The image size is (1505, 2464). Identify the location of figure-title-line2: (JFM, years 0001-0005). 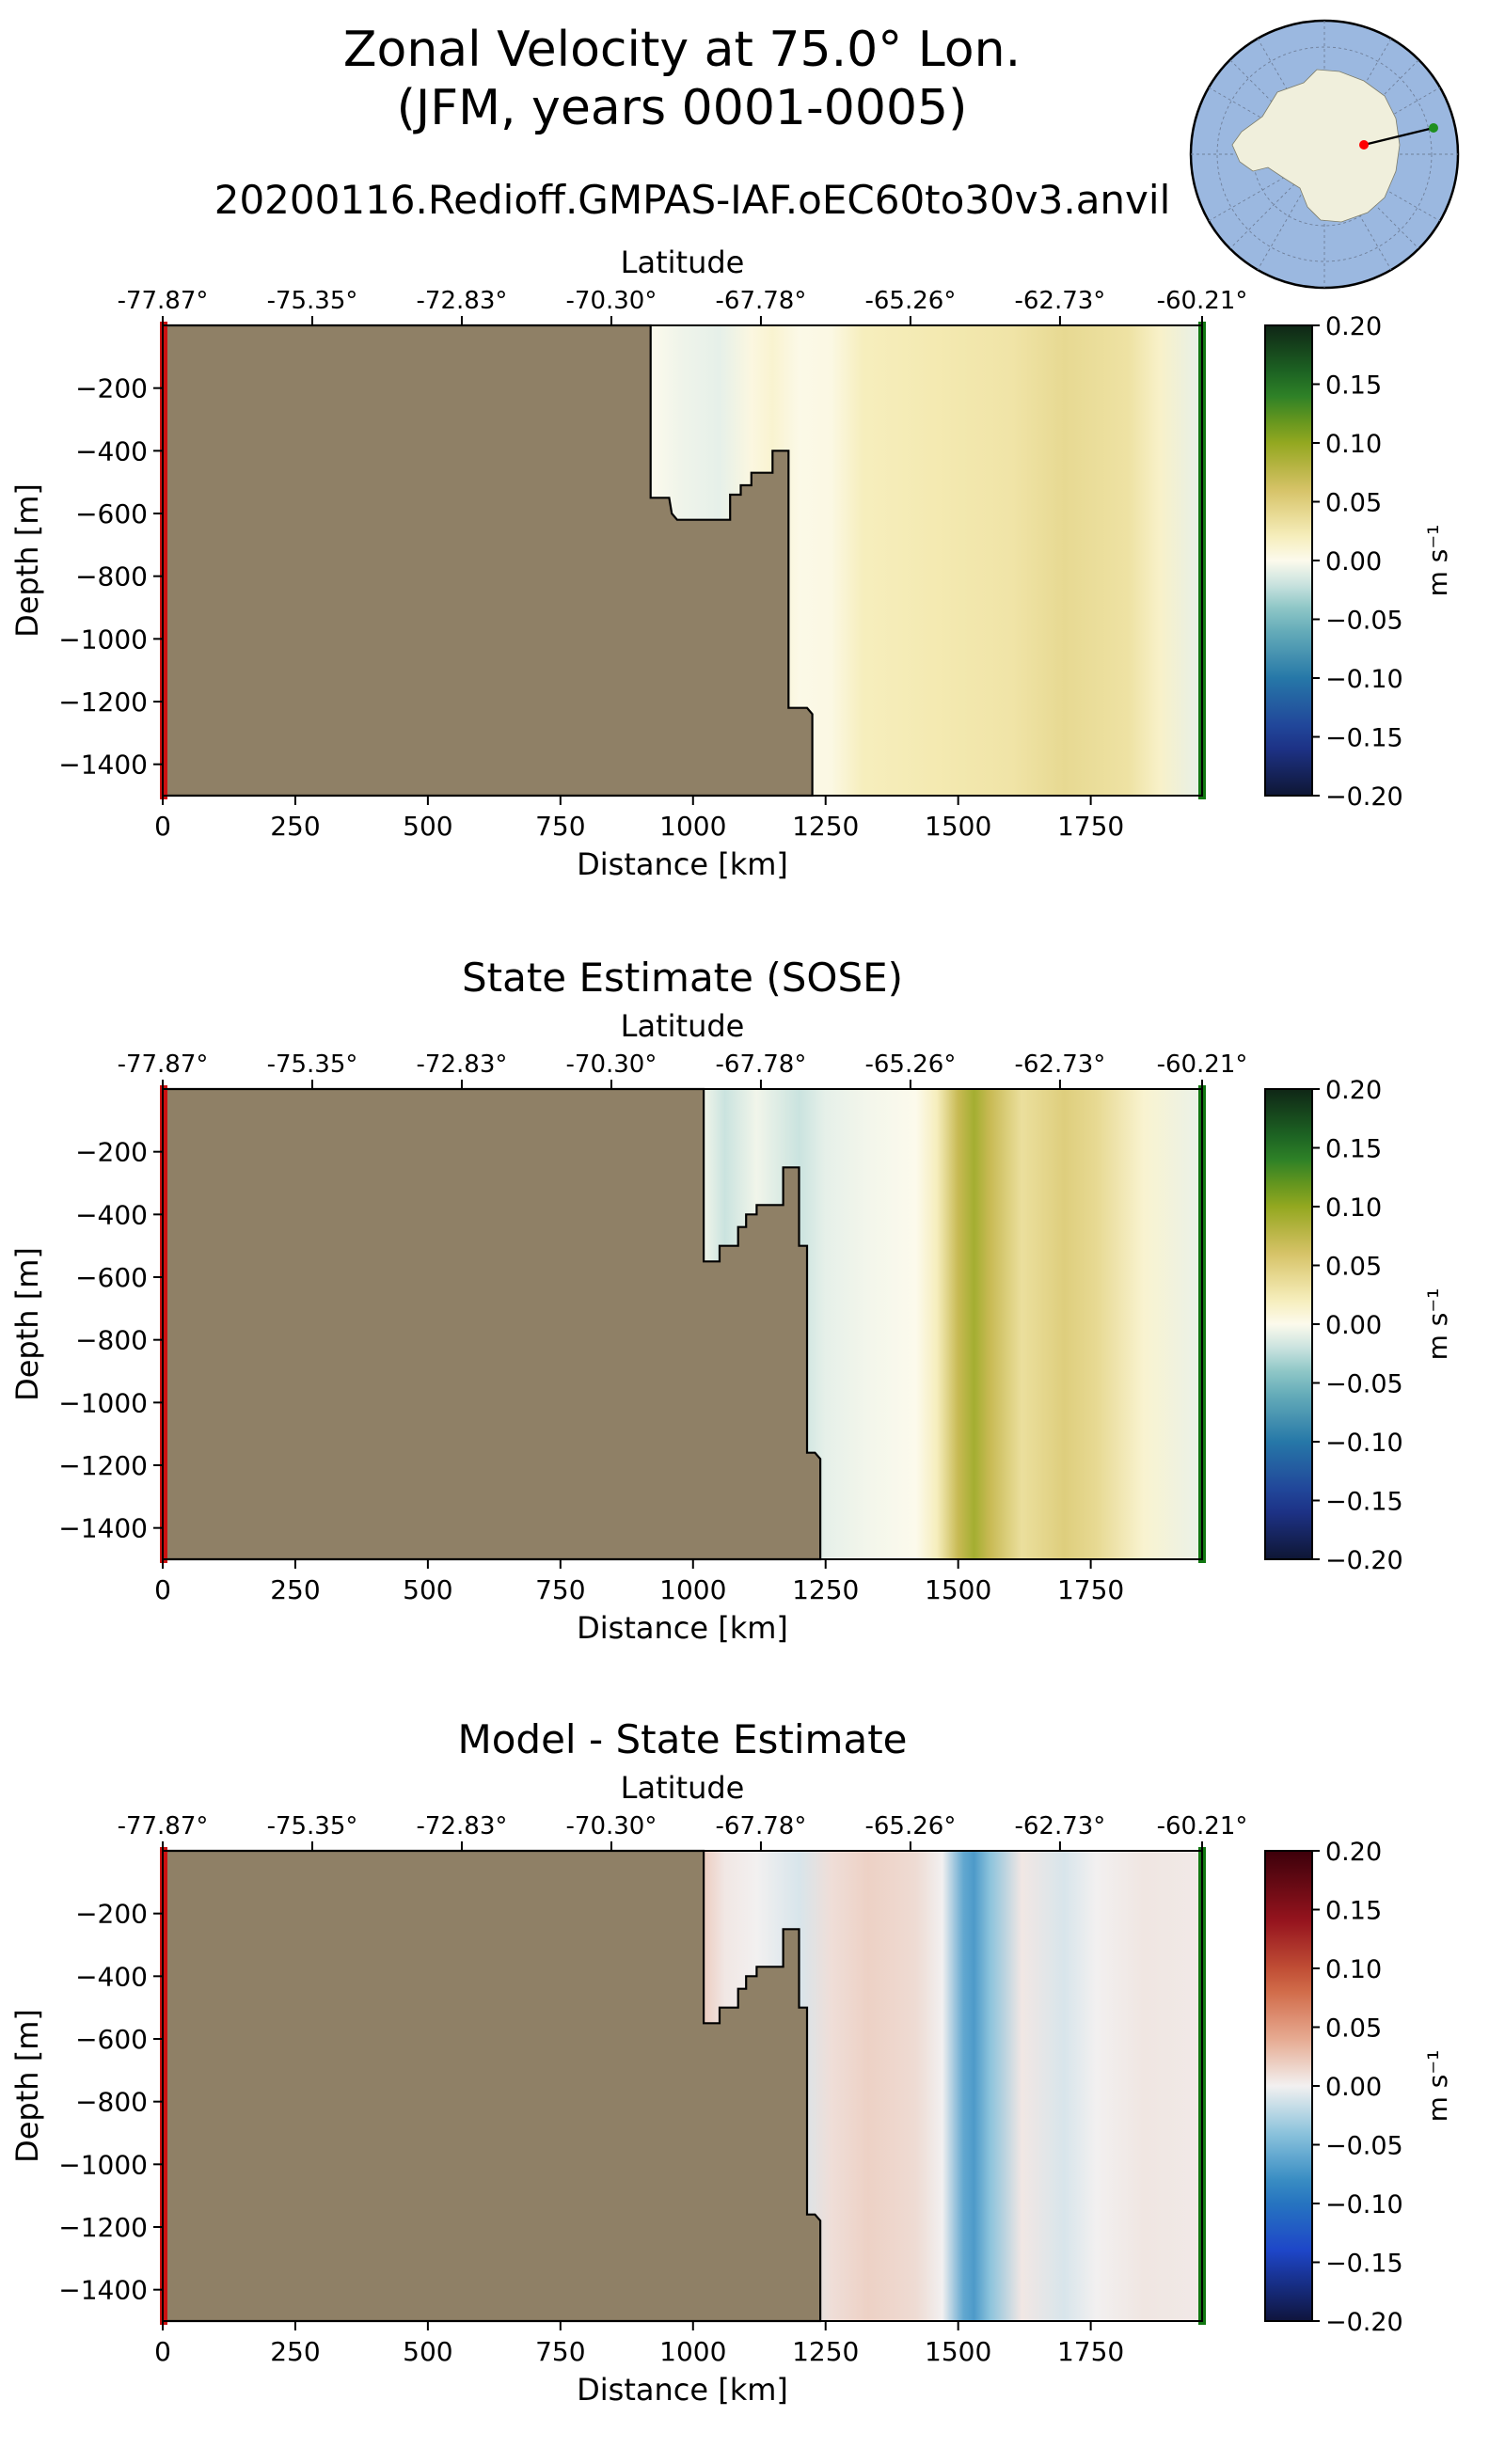
(682, 108).